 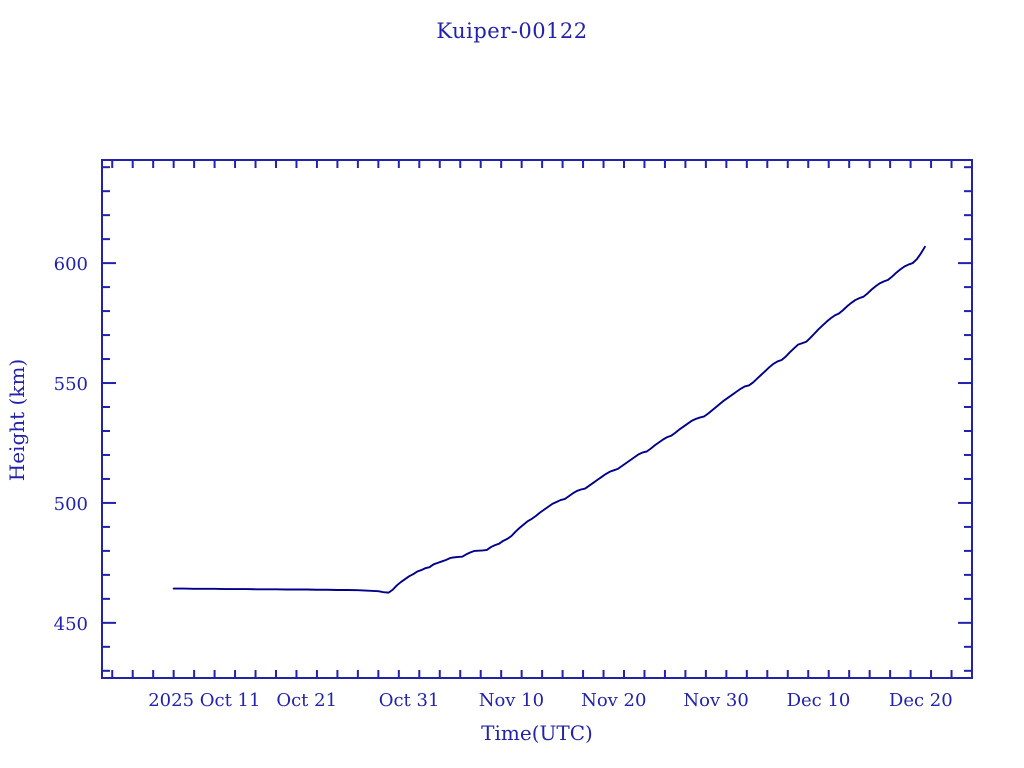 What do you see at coordinates (306, 700) in the screenshot?
I see `x-axis-tick-label: Oct 21` at bounding box center [306, 700].